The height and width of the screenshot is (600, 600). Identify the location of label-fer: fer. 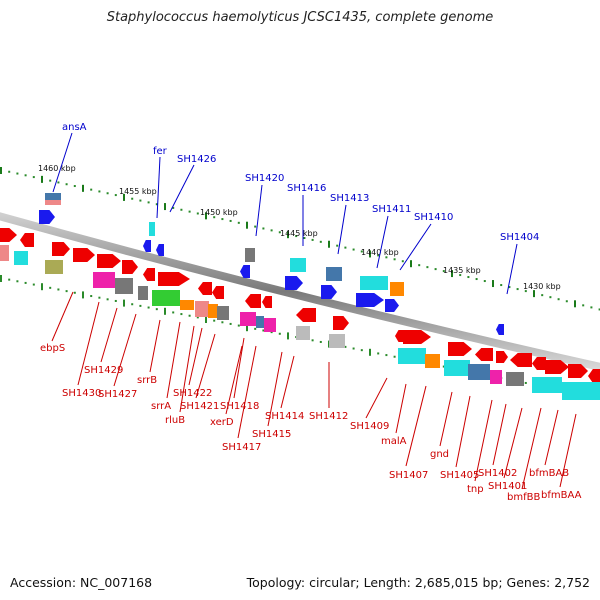
(160, 151).